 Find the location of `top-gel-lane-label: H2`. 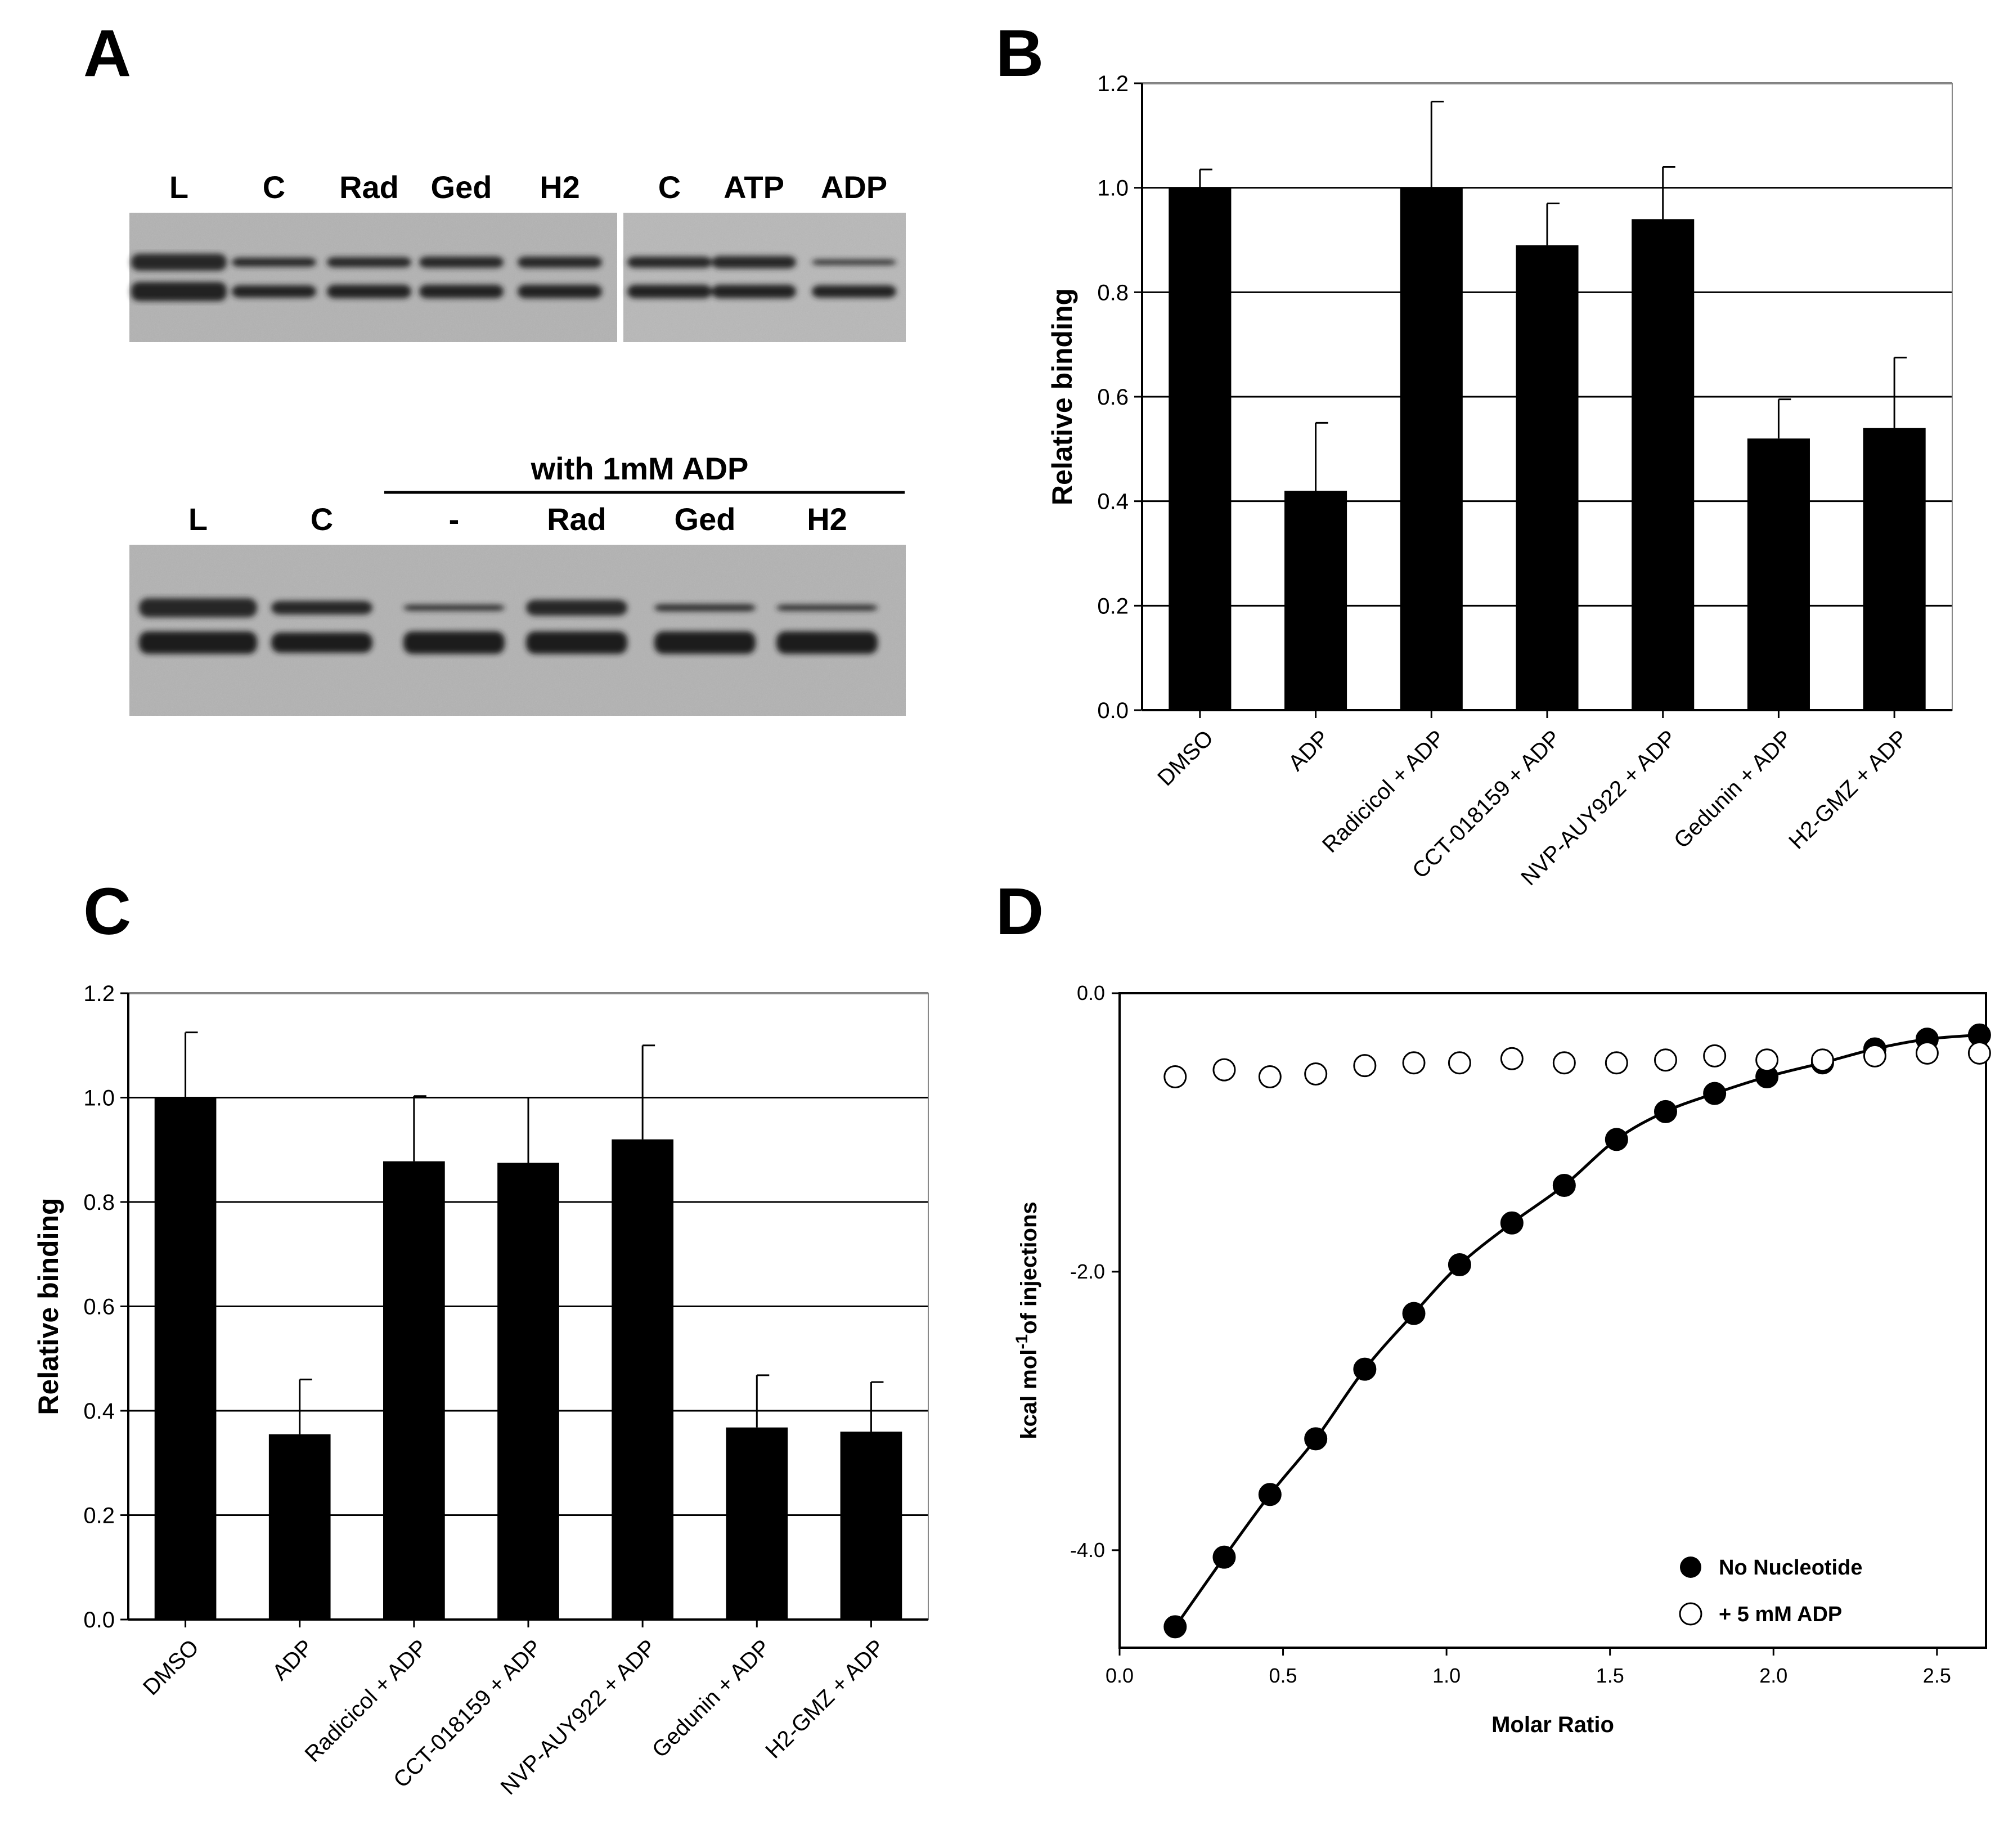

top-gel-lane-label: H2 is located at coordinates (560, 187).